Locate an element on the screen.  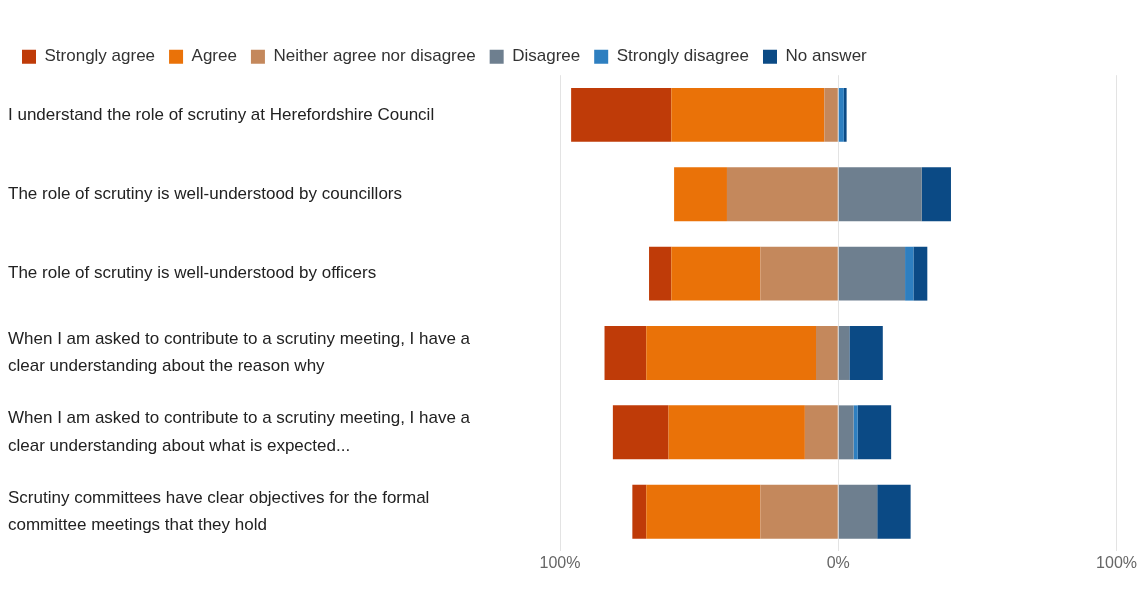
legend-label: Strongly disagree is located at coordinates (683, 56).